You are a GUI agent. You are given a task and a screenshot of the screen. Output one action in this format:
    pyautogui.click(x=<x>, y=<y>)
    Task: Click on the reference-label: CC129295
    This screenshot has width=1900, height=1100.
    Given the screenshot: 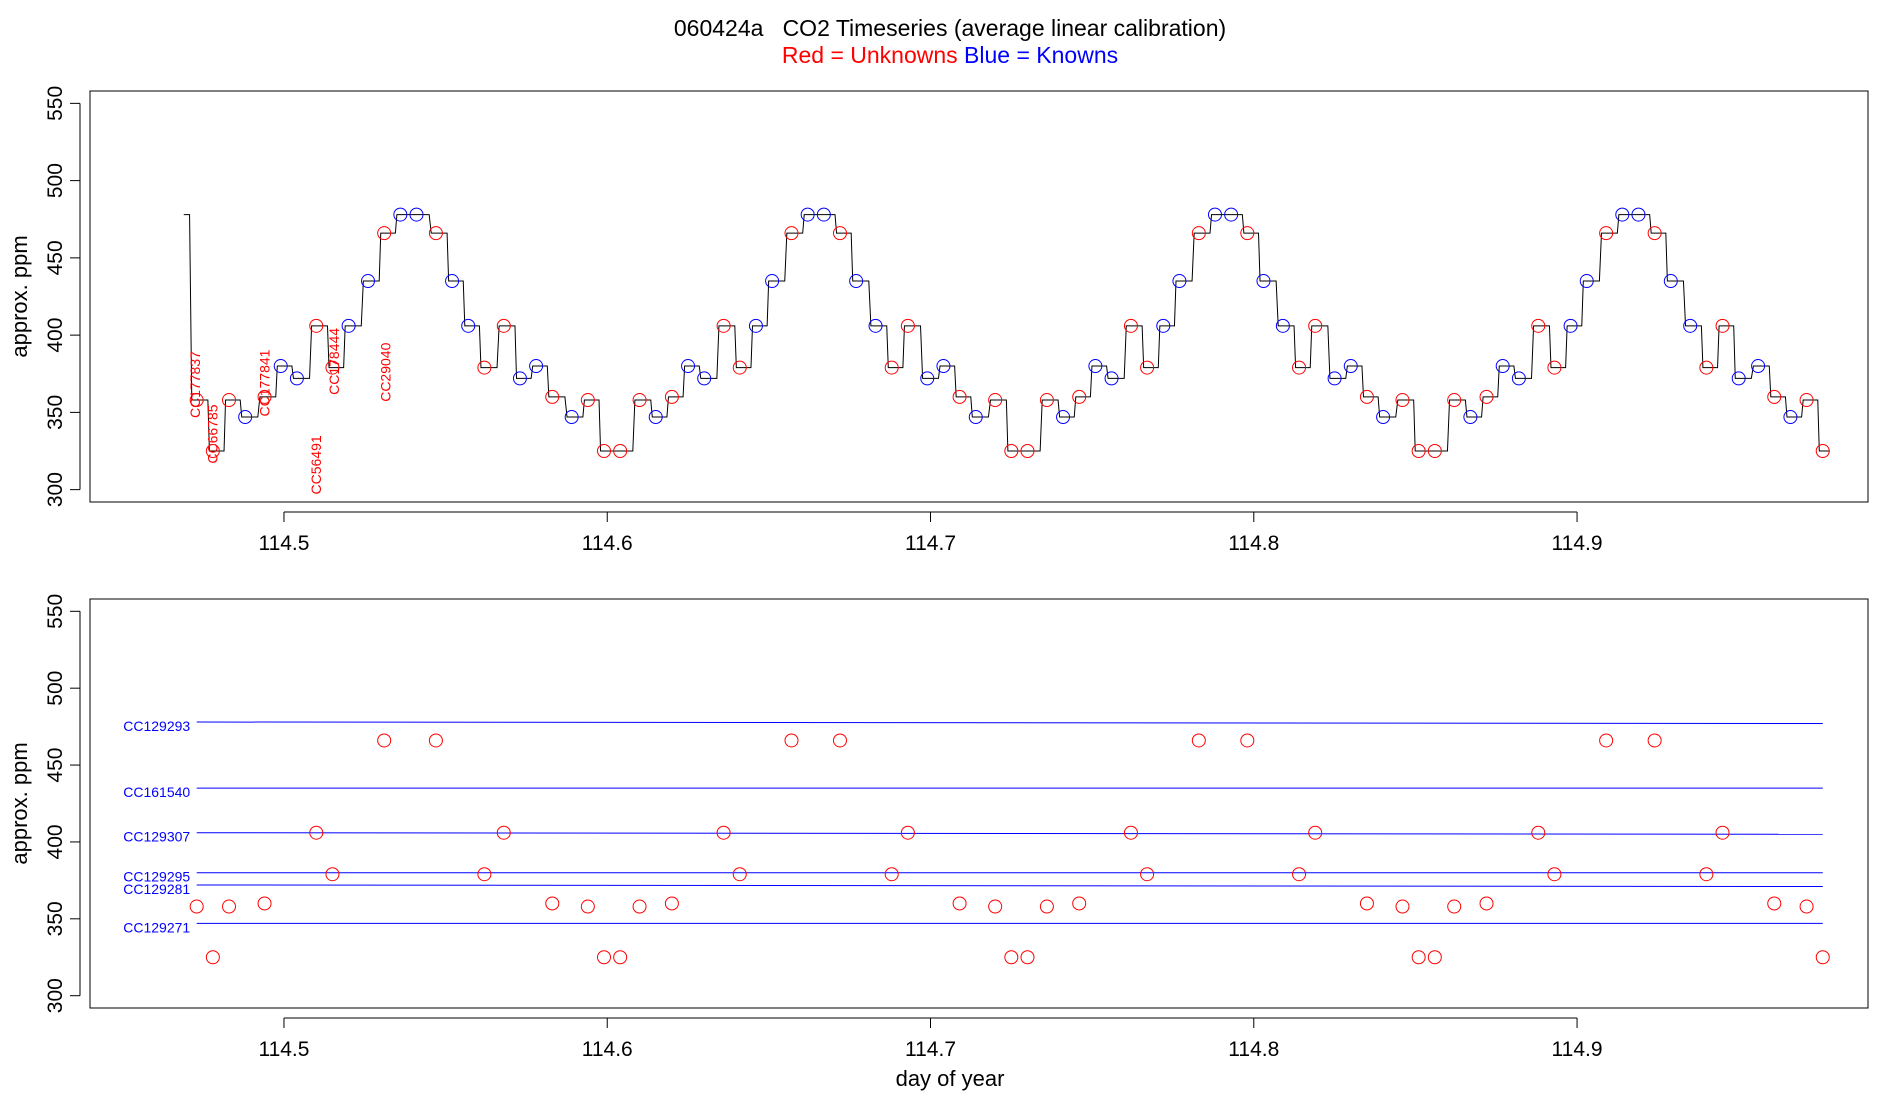 What is the action you would take?
    pyautogui.click(x=156, y=877)
    